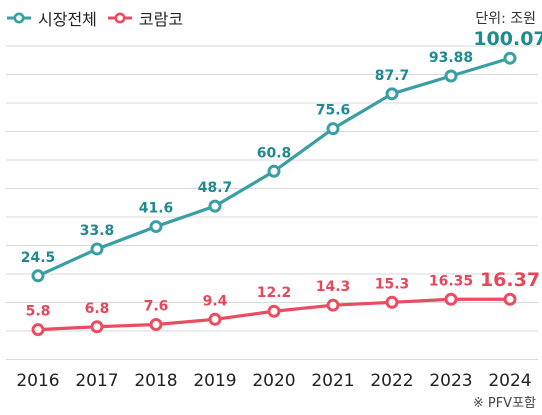 This screenshot has height=415, width=542. I want to click on legend-item-series0: 시장전체, so click(51, 18).